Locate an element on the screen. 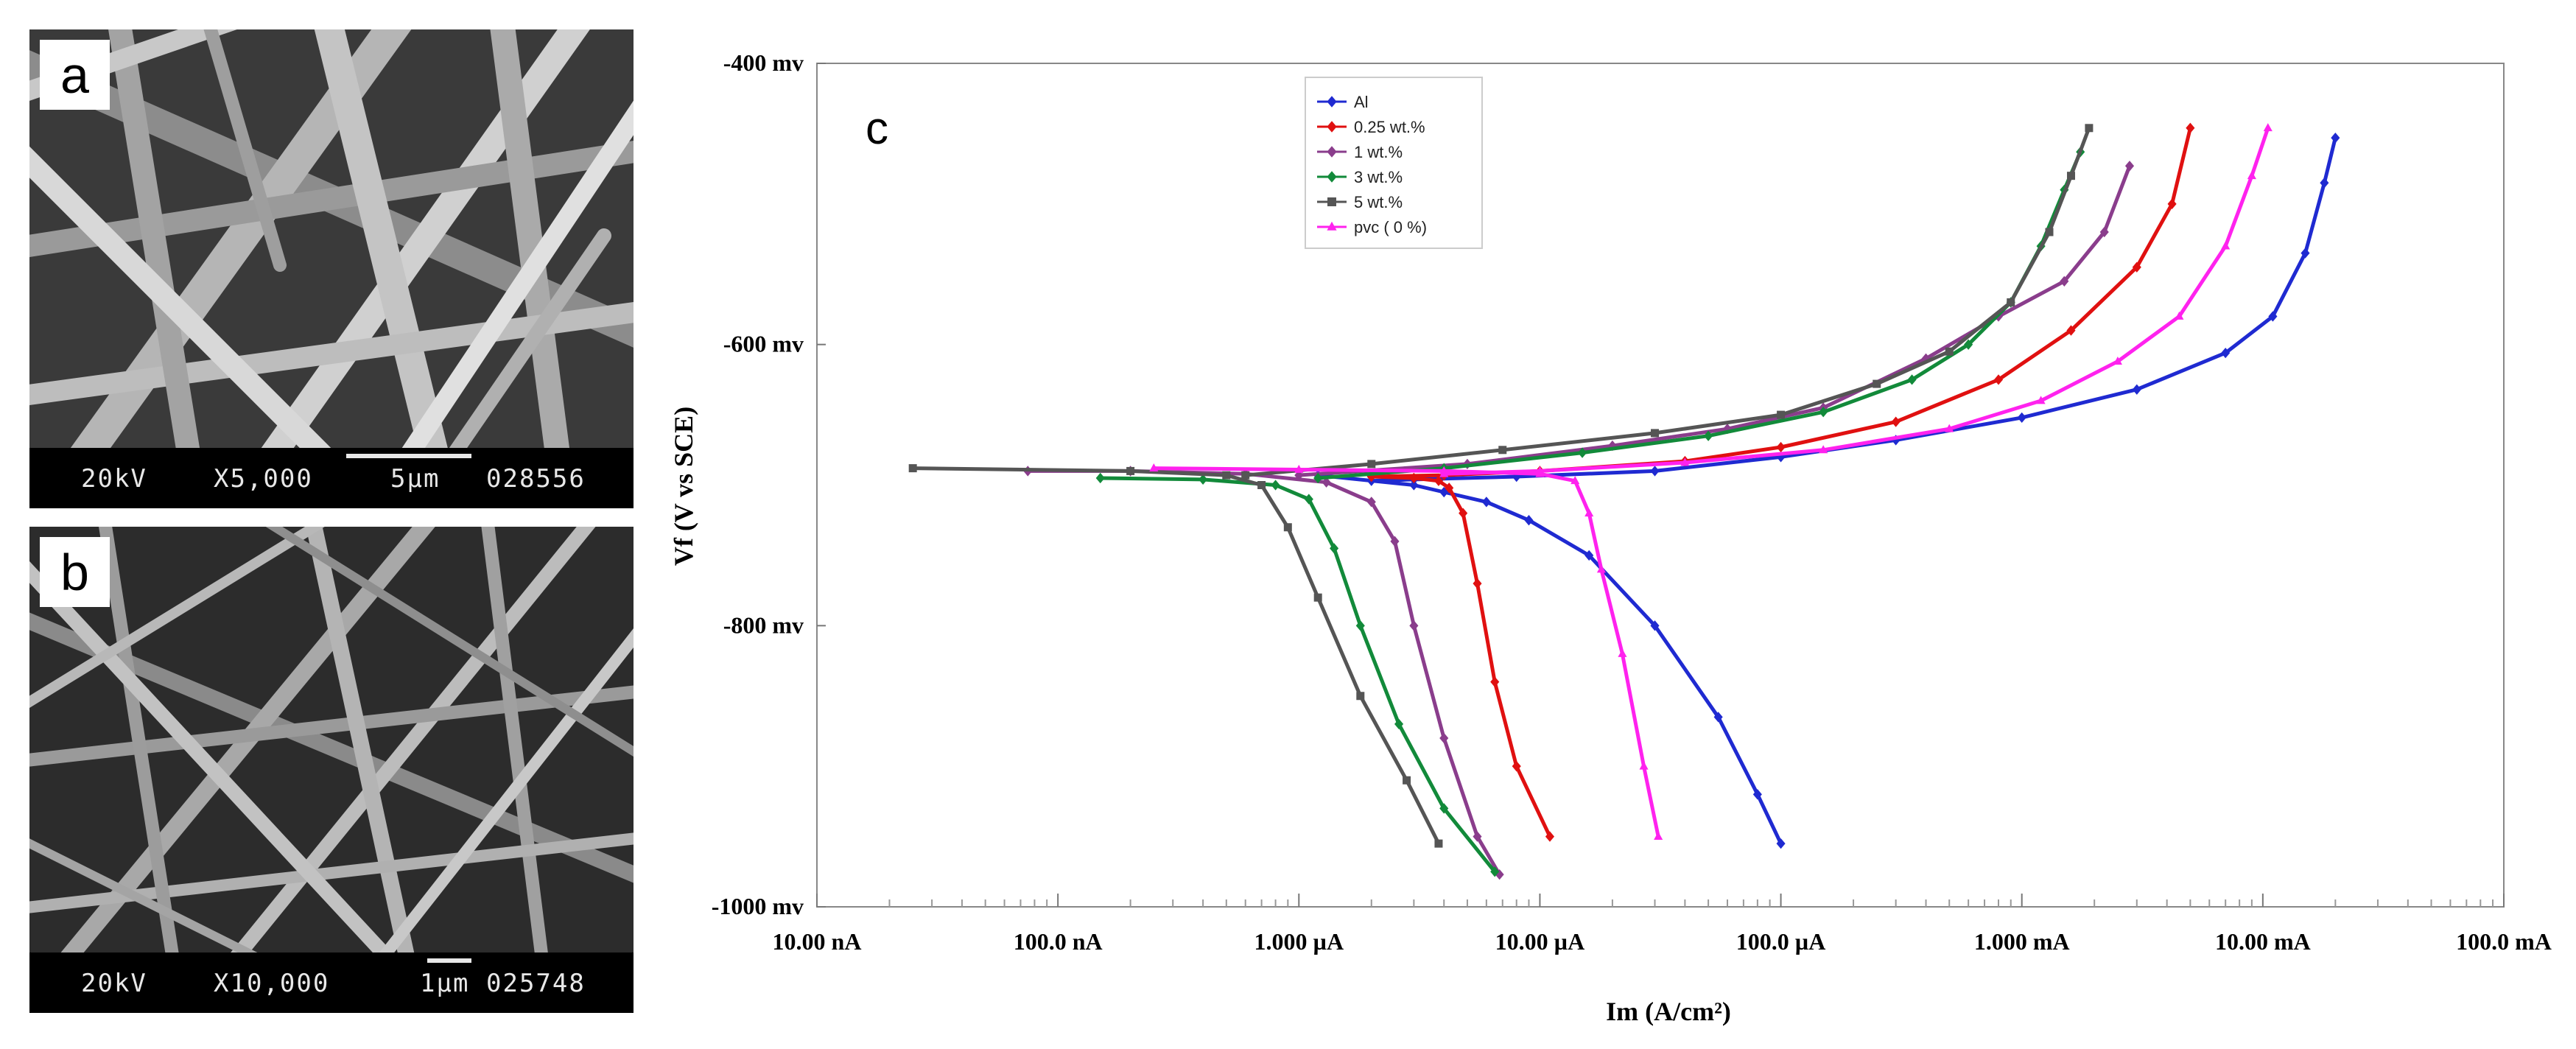 This screenshot has width=2576, height=1049. x-tick-label: 10.00 mA is located at coordinates (2263, 941).